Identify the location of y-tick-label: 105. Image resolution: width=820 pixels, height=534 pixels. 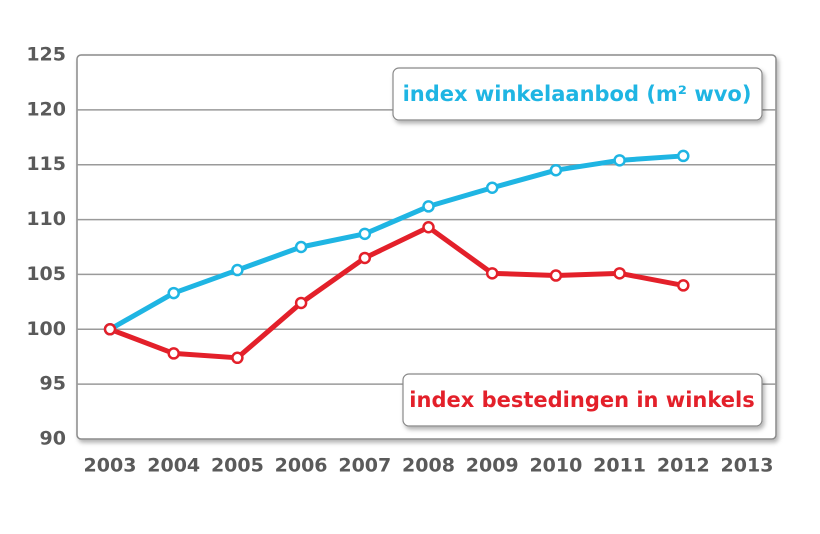
(46, 274).